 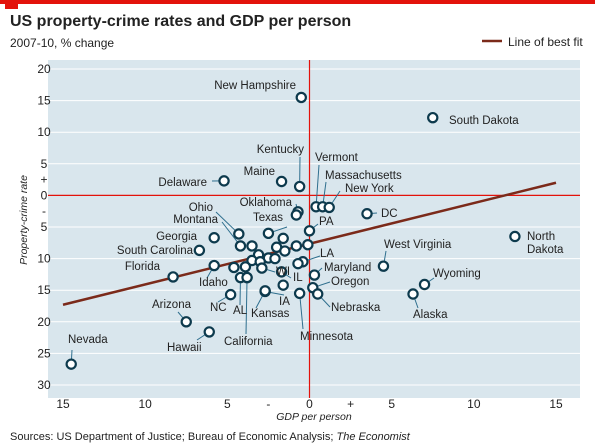 What do you see at coordinates (248, 342) in the screenshot?
I see `point-label: California` at bounding box center [248, 342].